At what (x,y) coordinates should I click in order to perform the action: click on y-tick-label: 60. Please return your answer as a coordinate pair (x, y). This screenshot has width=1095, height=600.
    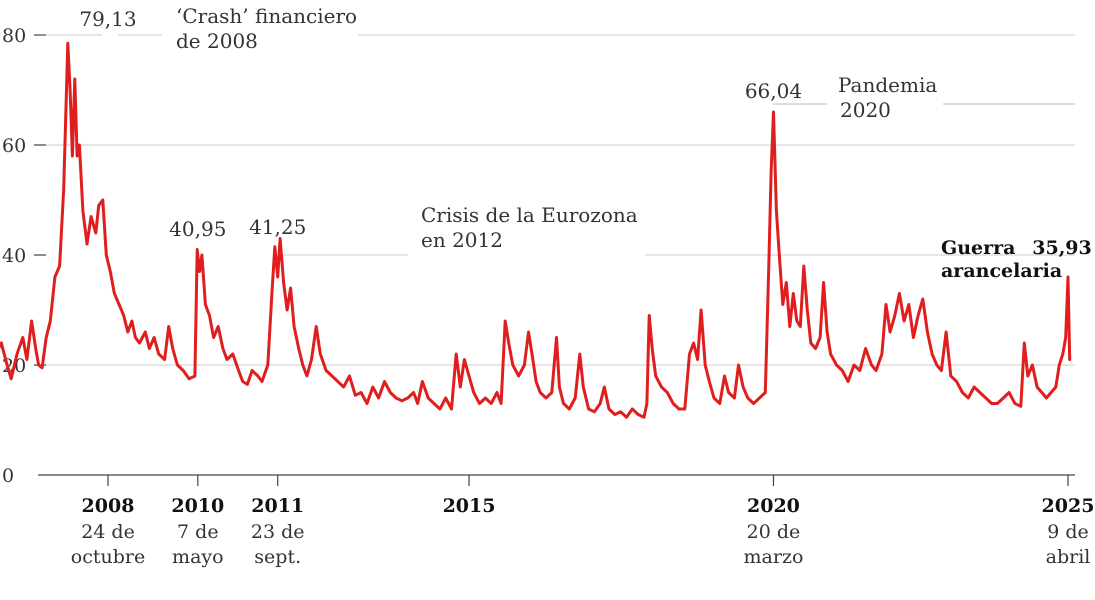
    Looking at the image, I should click on (14, 146).